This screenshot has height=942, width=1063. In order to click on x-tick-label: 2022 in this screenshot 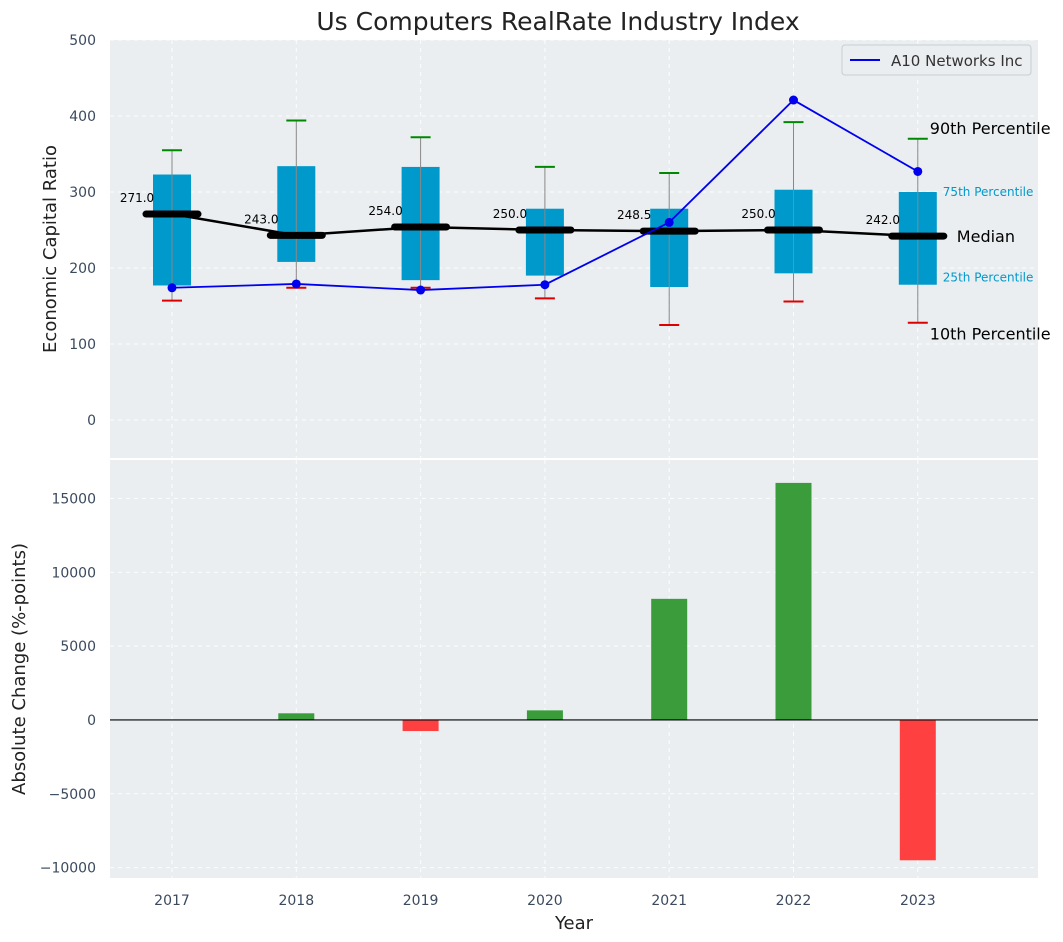, I will do `click(794, 901)`.